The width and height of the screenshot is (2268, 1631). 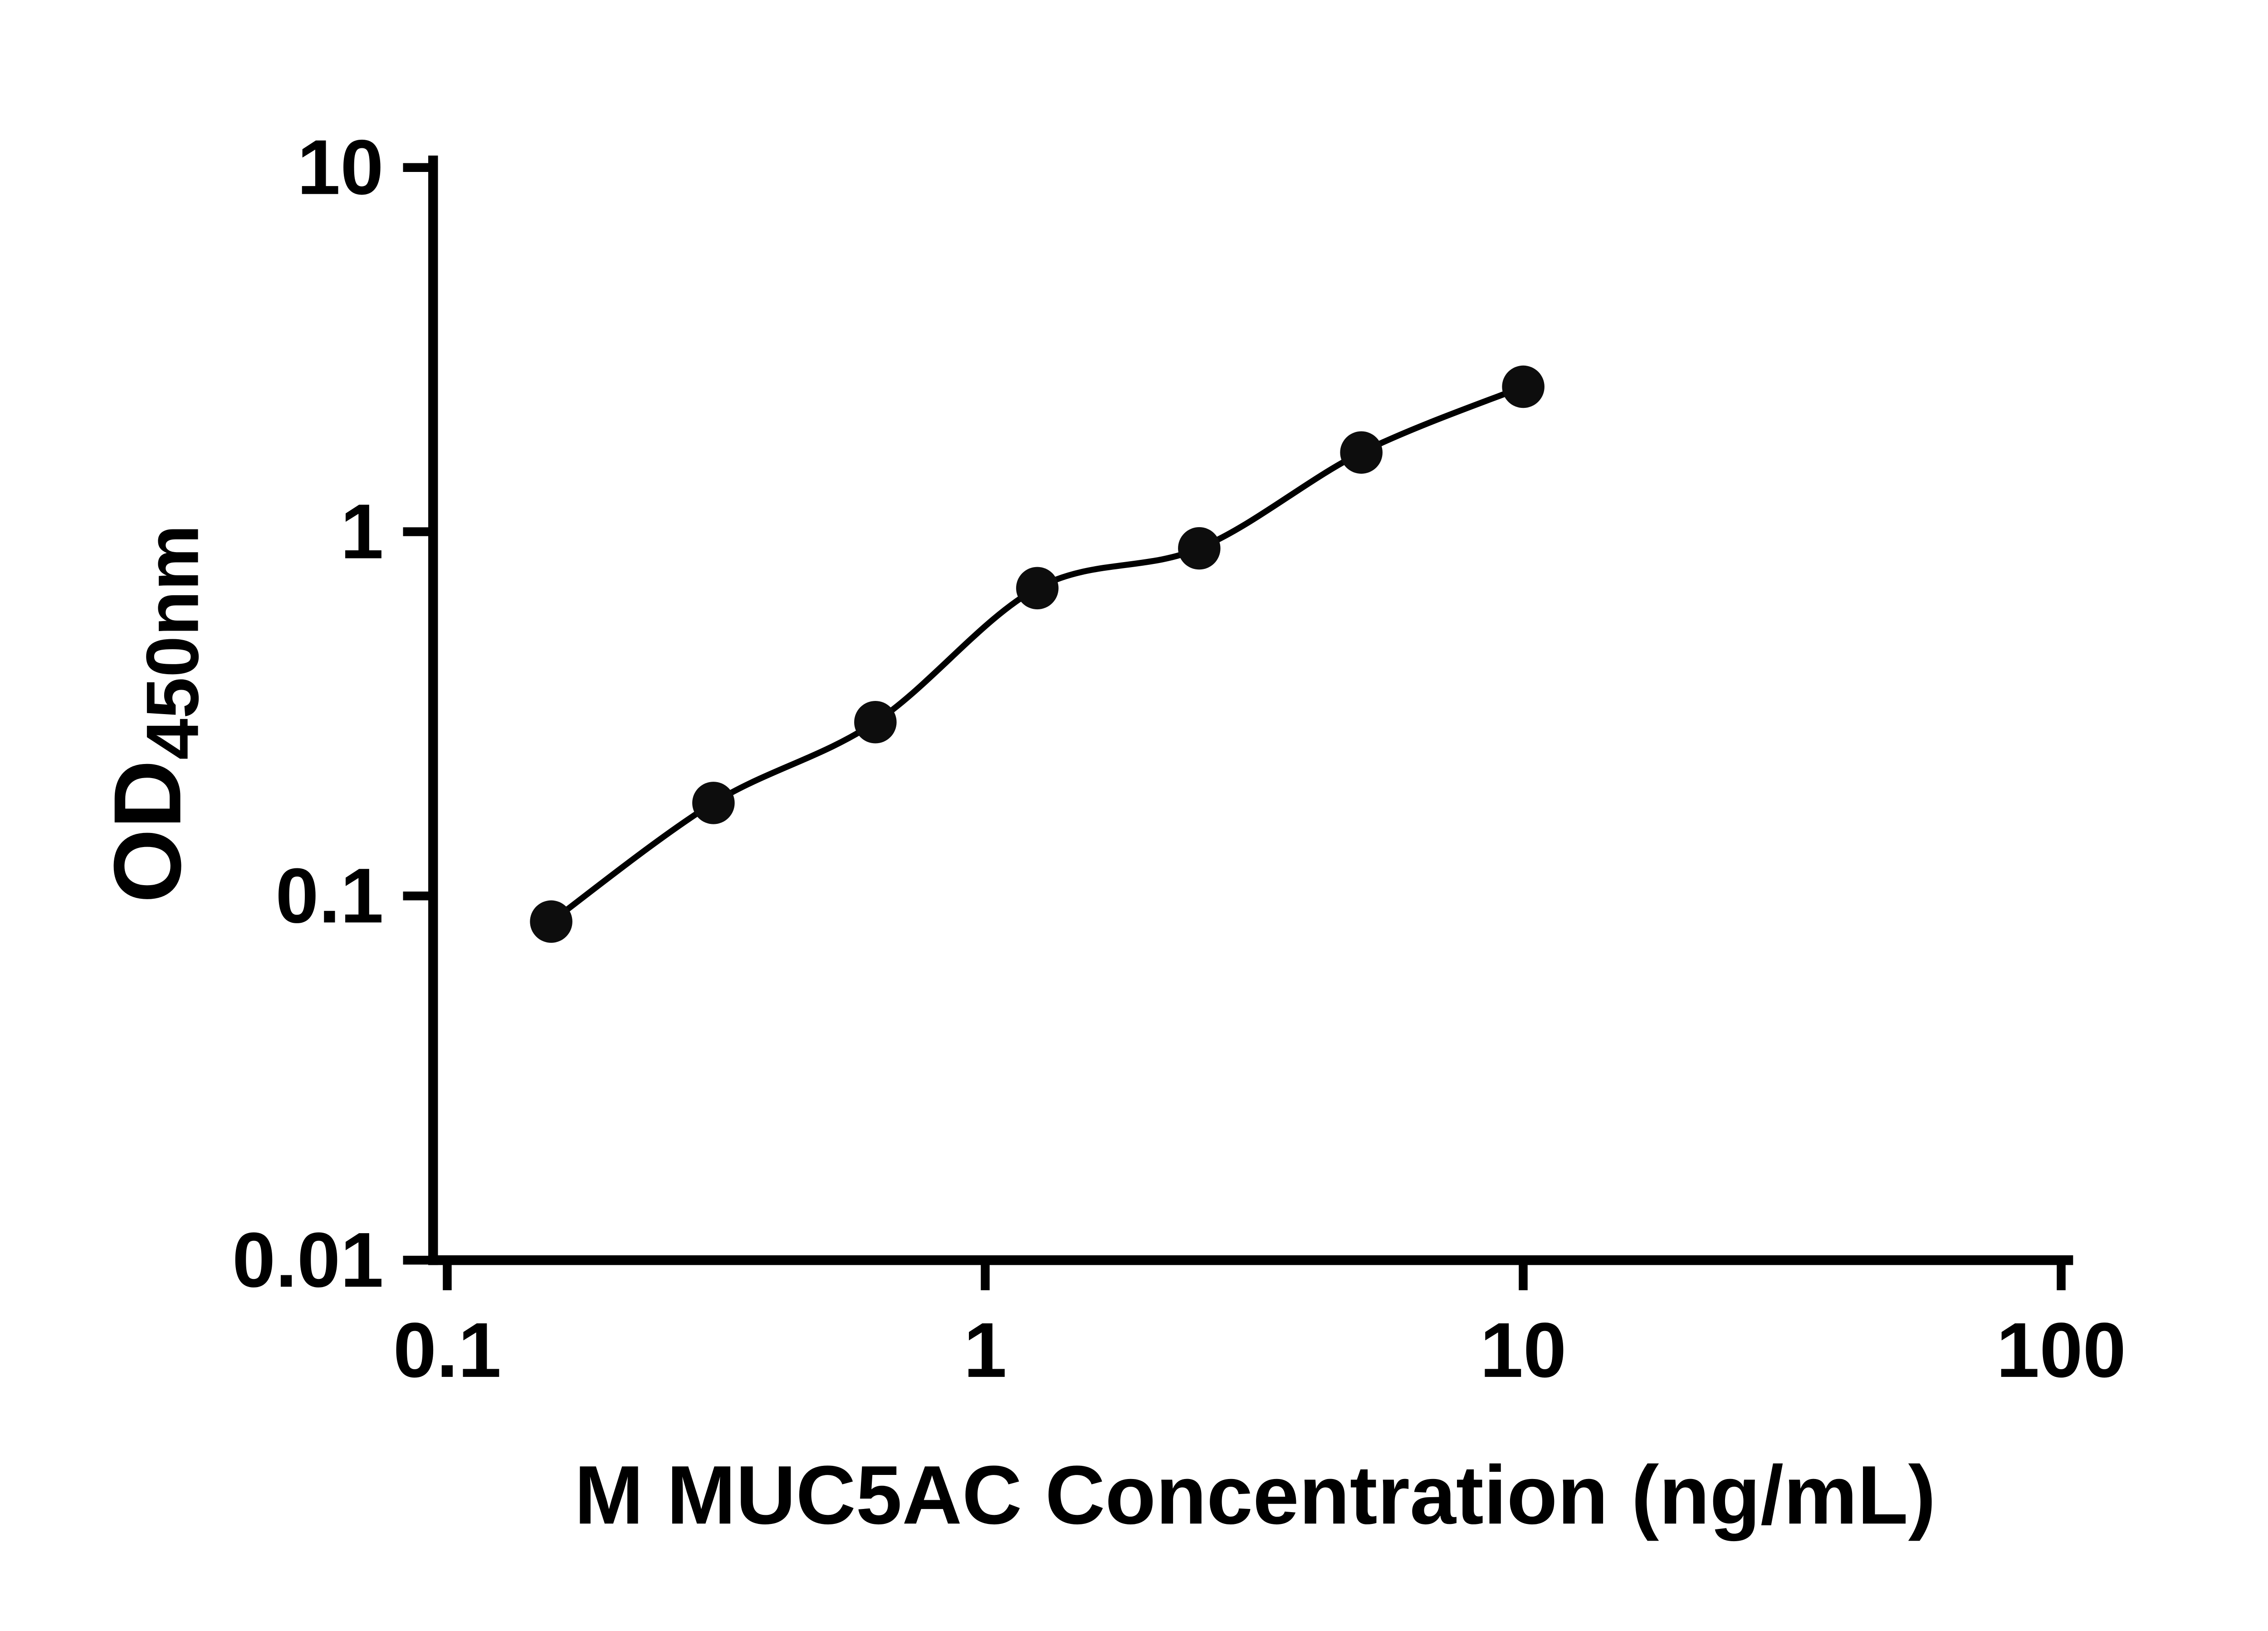 I want to click on x-axis-tick-label: 100, so click(x=2061, y=1350).